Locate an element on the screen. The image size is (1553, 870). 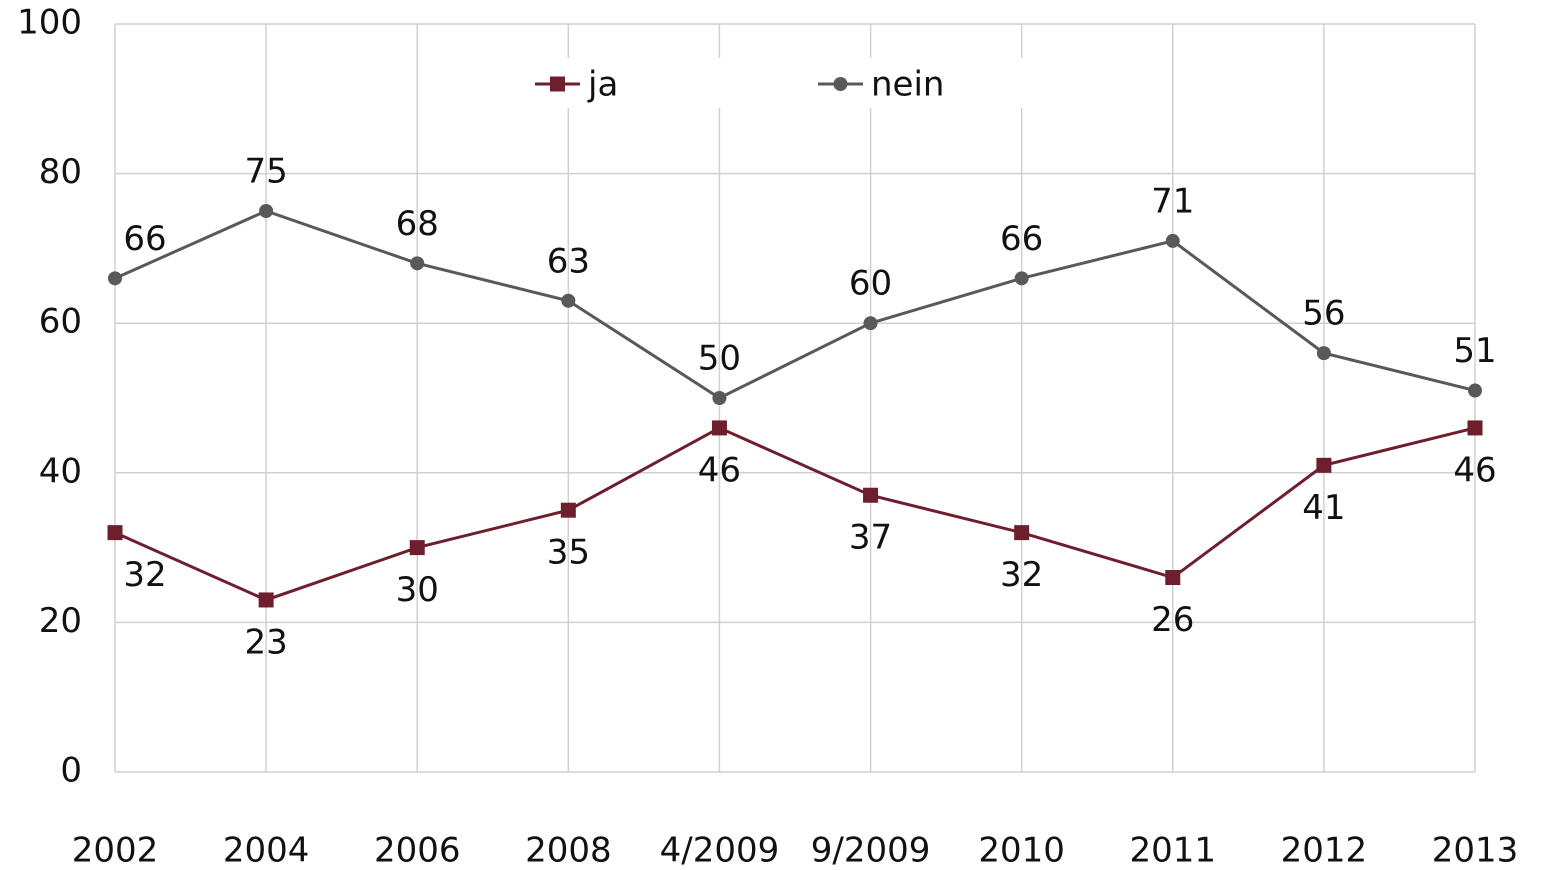
x-tick-label: 2002 is located at coordinates (115, 850).